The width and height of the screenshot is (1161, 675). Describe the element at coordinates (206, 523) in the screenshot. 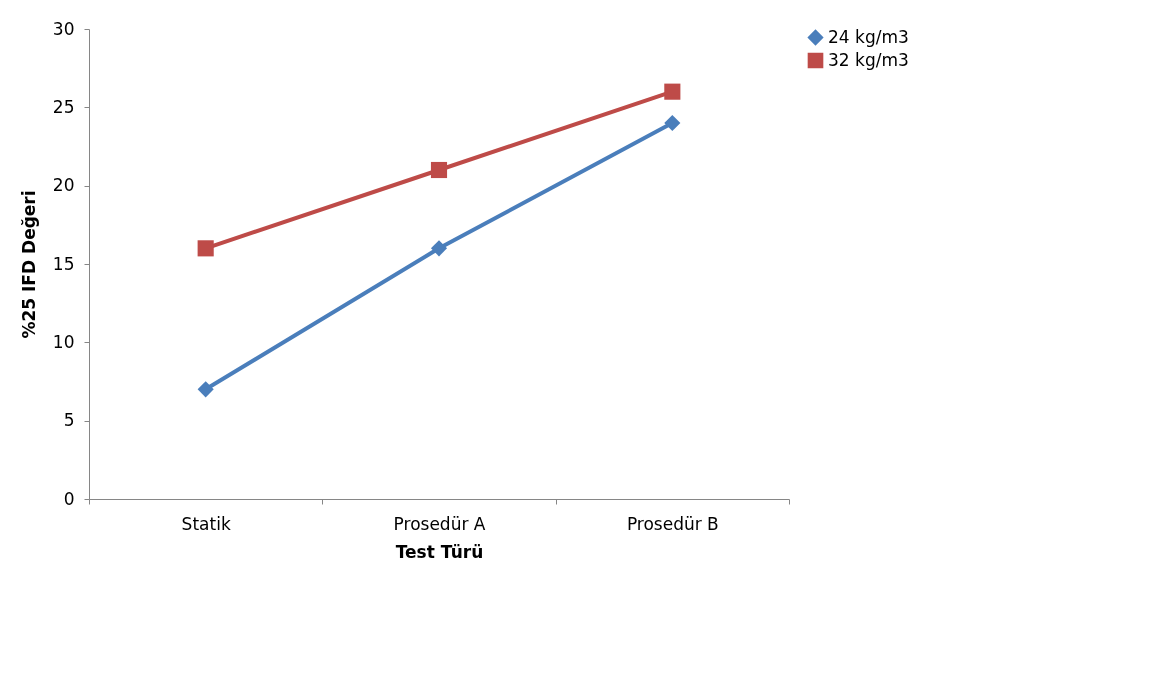

I see `x-tick-label: Statik` at that location.